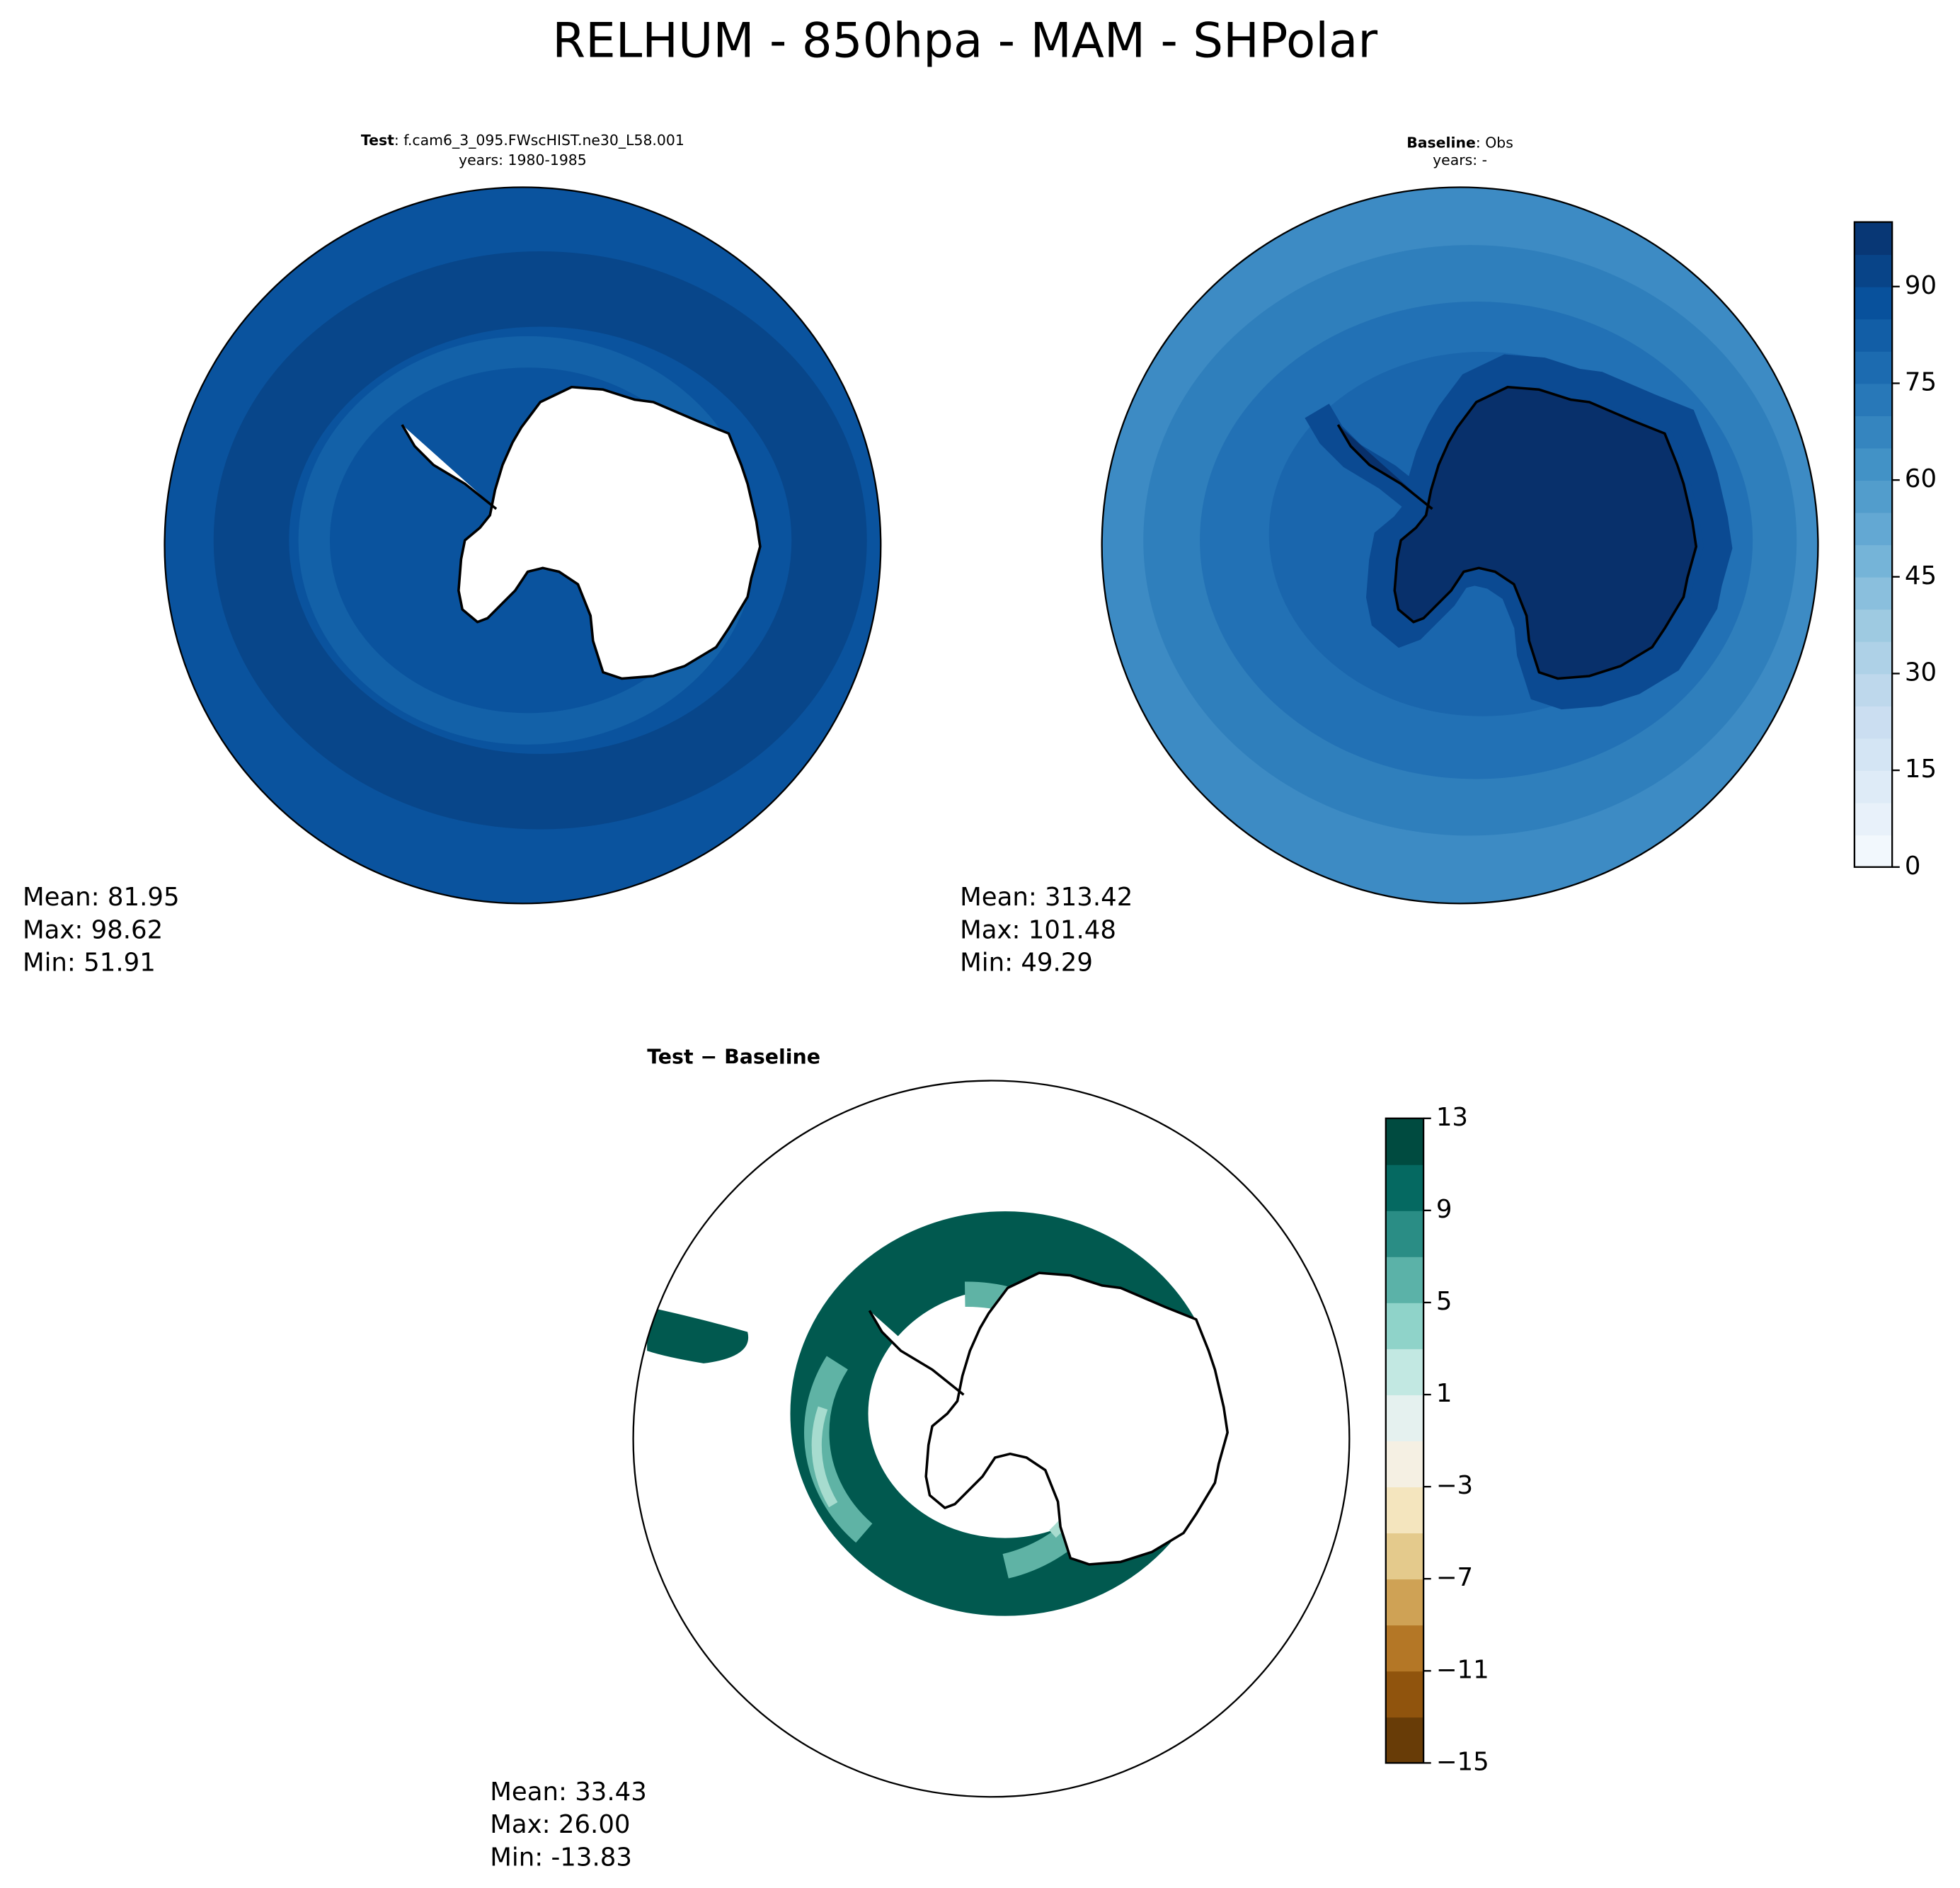 This screenshot has width=1960, height=1888. What do you see at coordinates (1921, 285) in the screenshot?
I see `colorbar-tick-label: 90` at bounding box center [1921, 285].